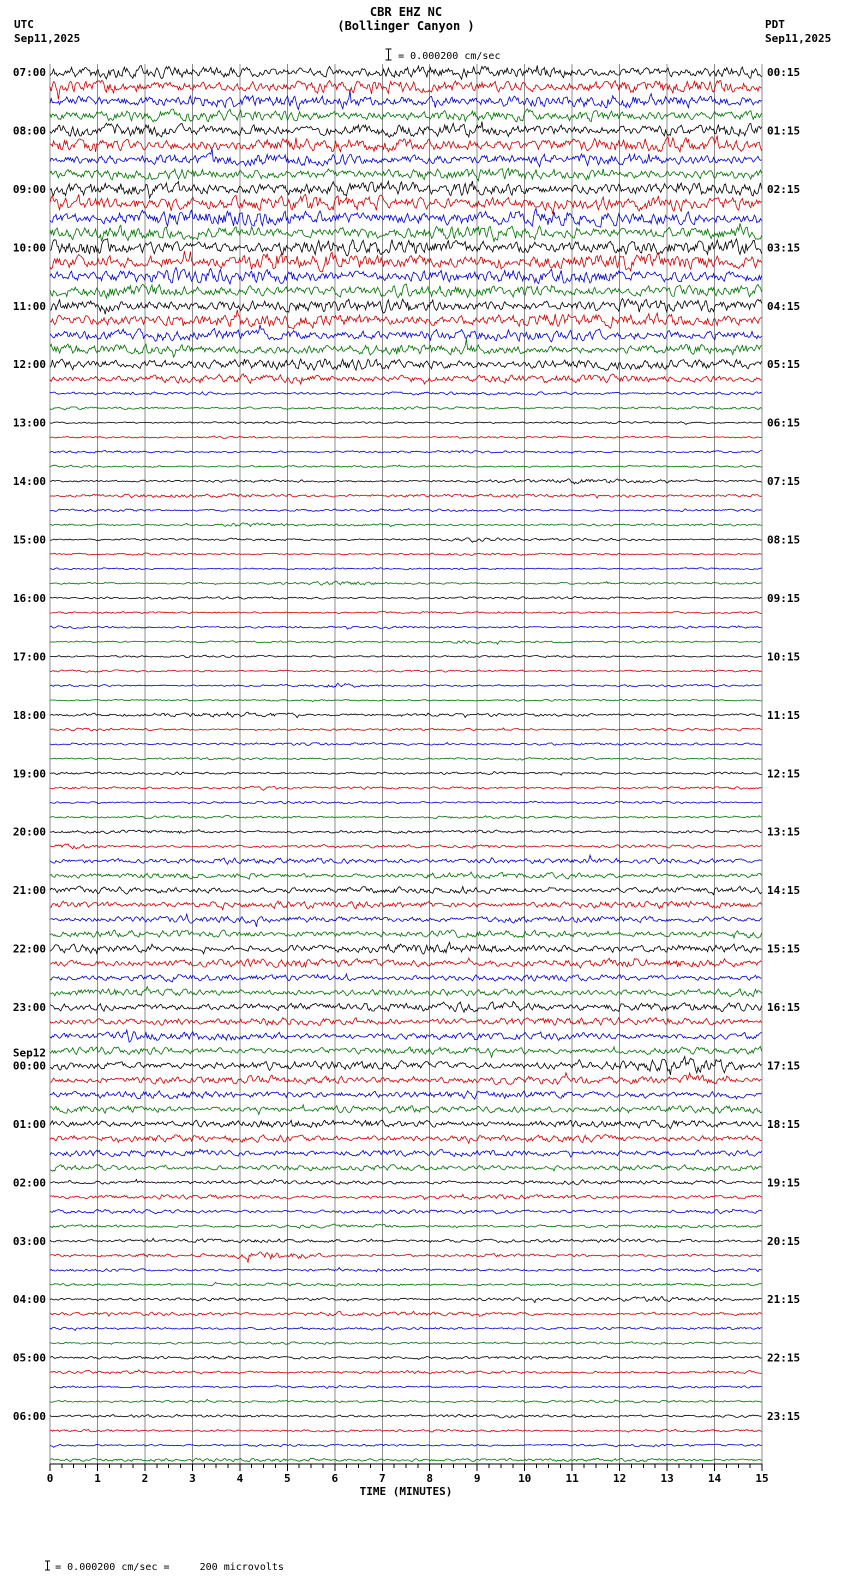 The height and width of the screenshot is (1584, 850). Describe the element at coordinates (29, 773) in the screenshot. I see `utc-hour-label: 19:00` at that location.